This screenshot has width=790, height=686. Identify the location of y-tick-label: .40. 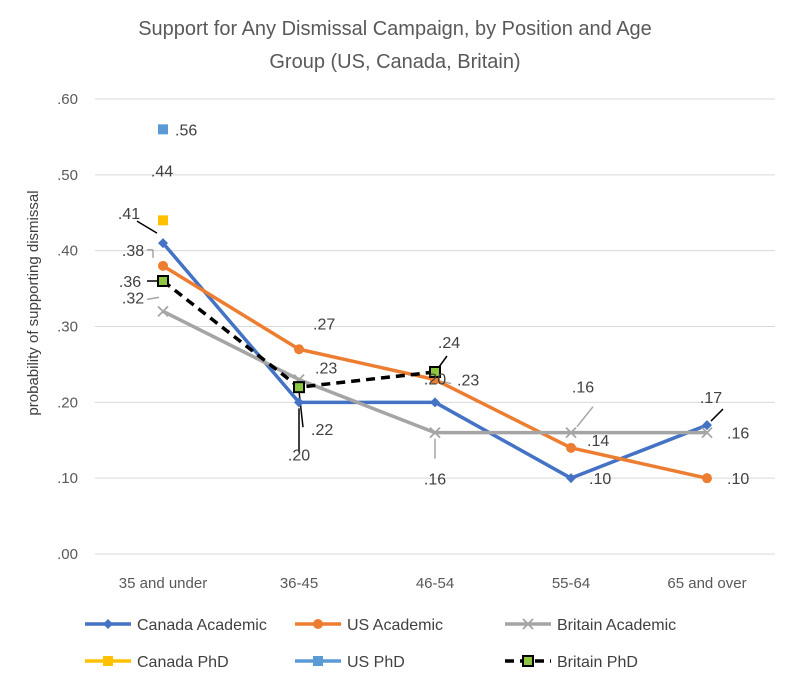
(67, 251).